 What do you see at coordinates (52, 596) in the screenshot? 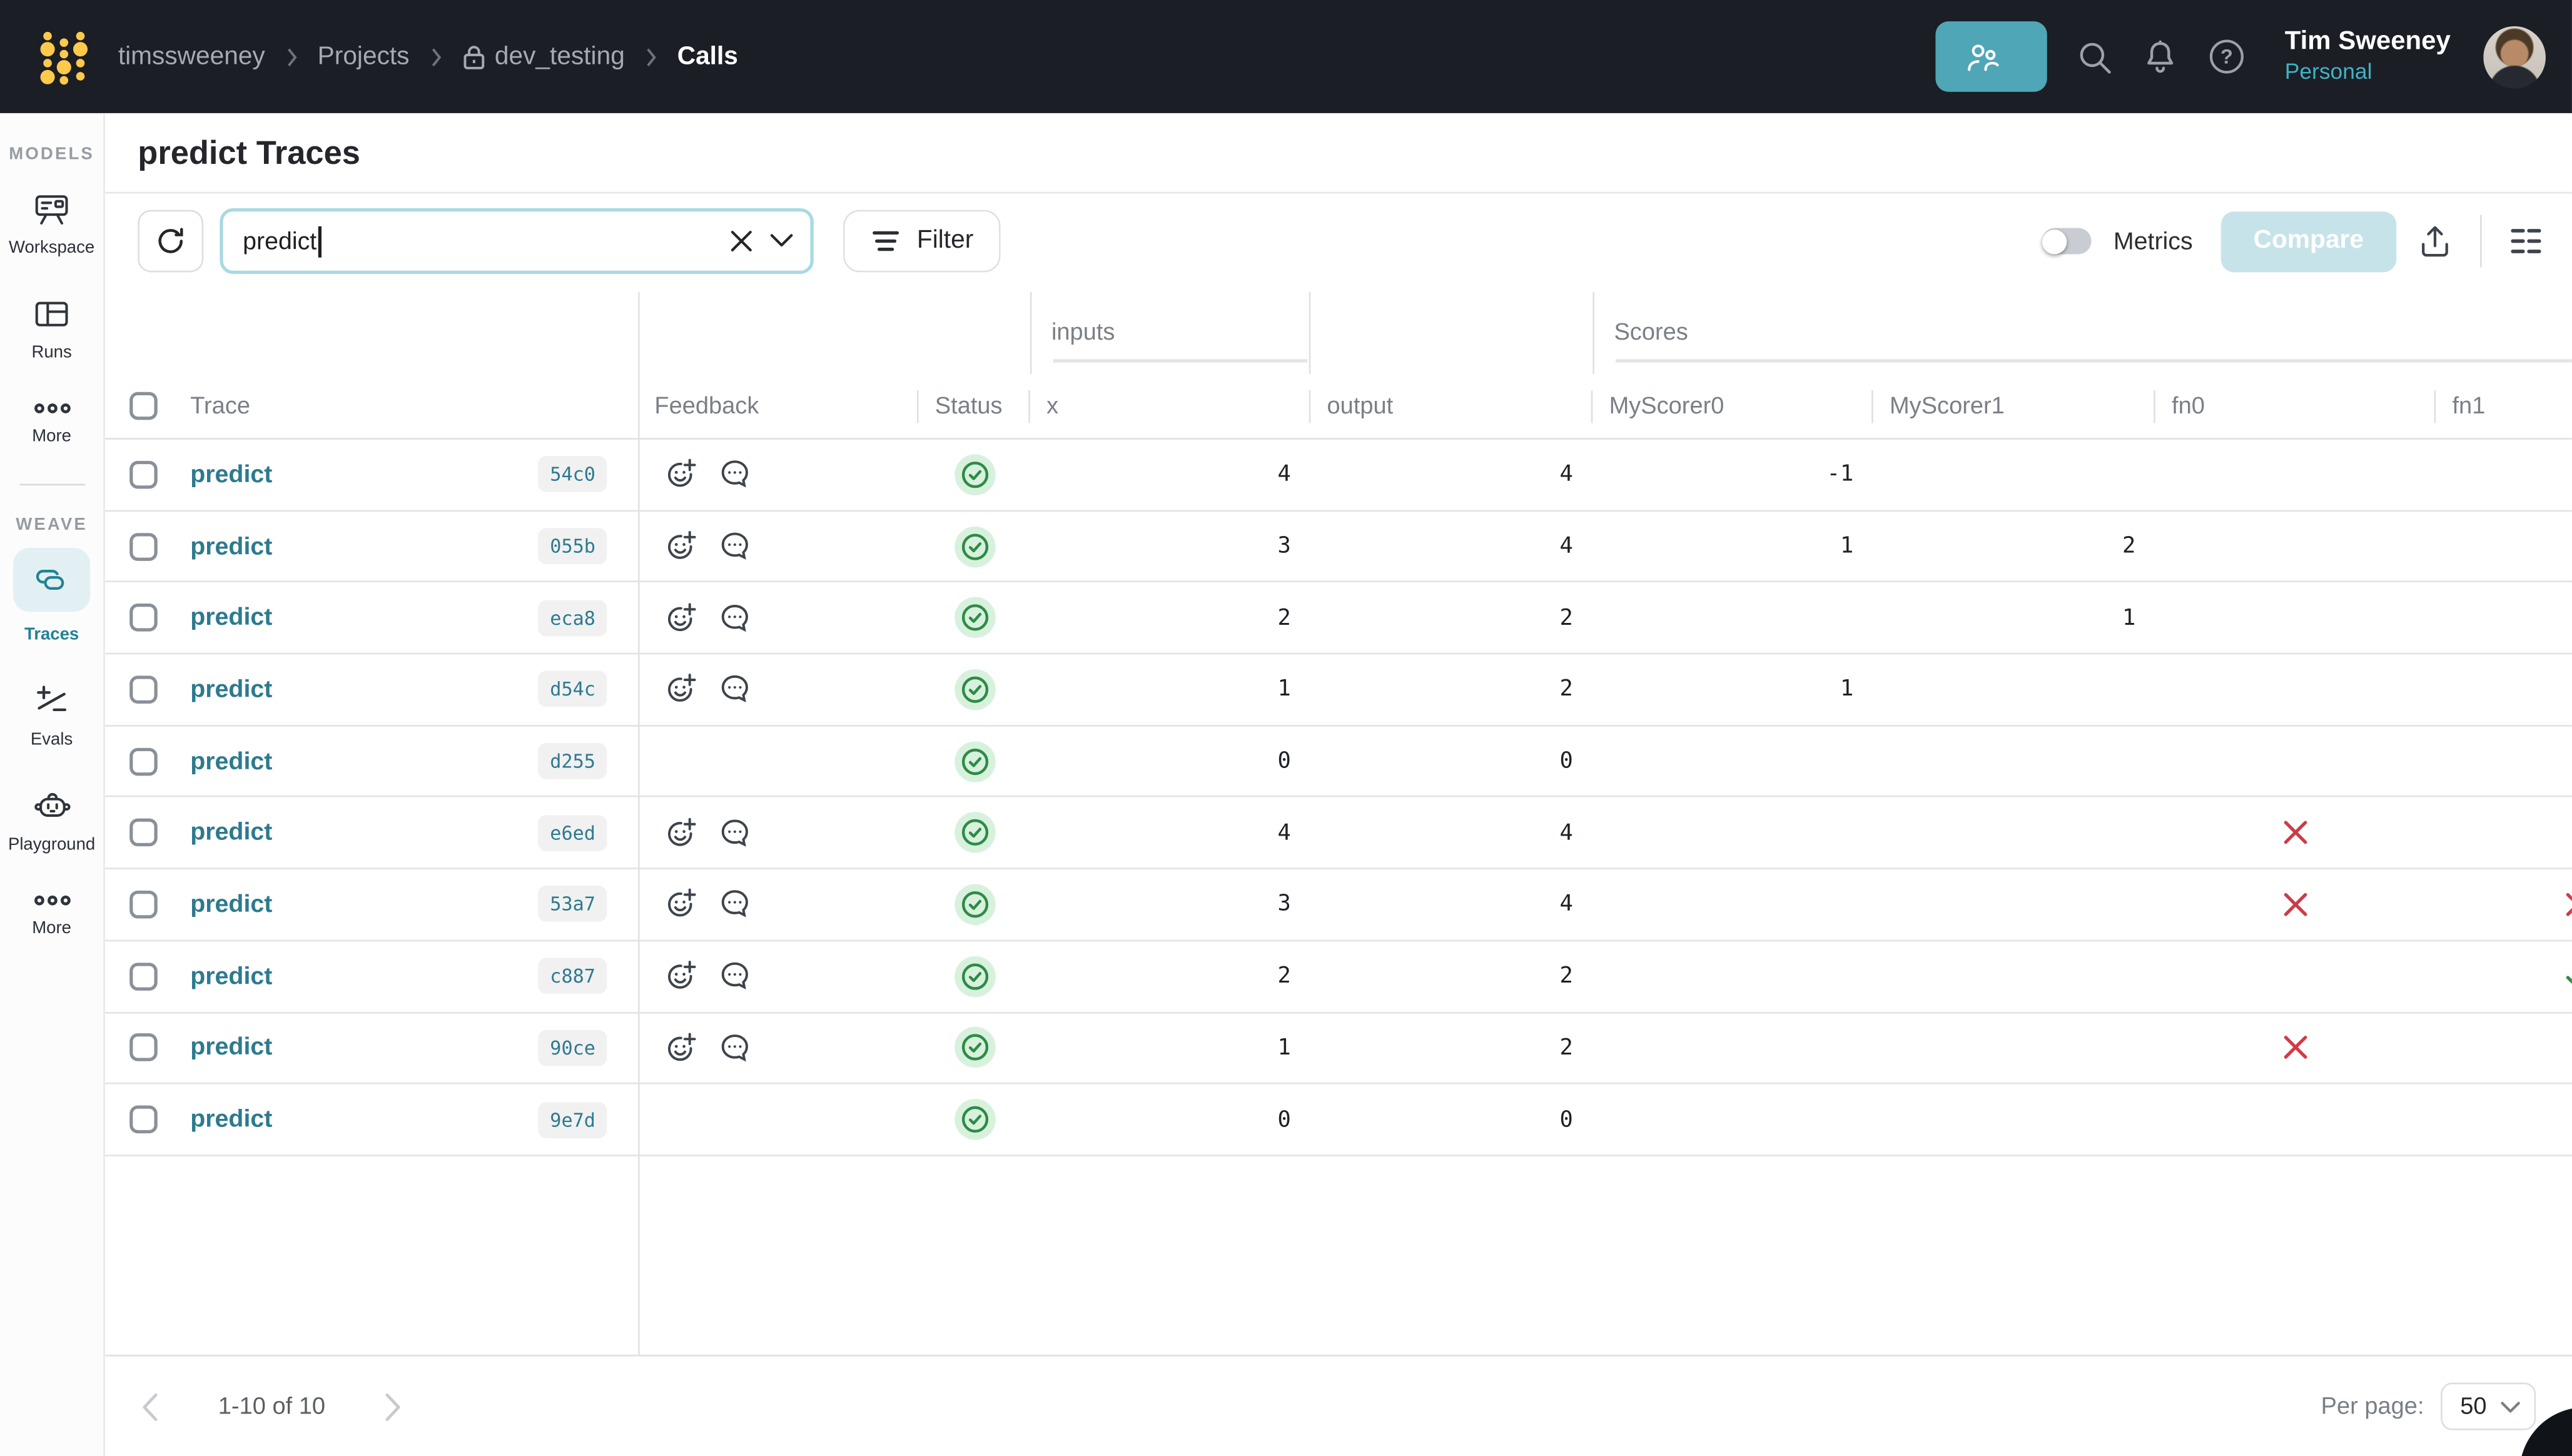
I see `sidebar-item-traces: Traces` at bounding box center [52, 596].